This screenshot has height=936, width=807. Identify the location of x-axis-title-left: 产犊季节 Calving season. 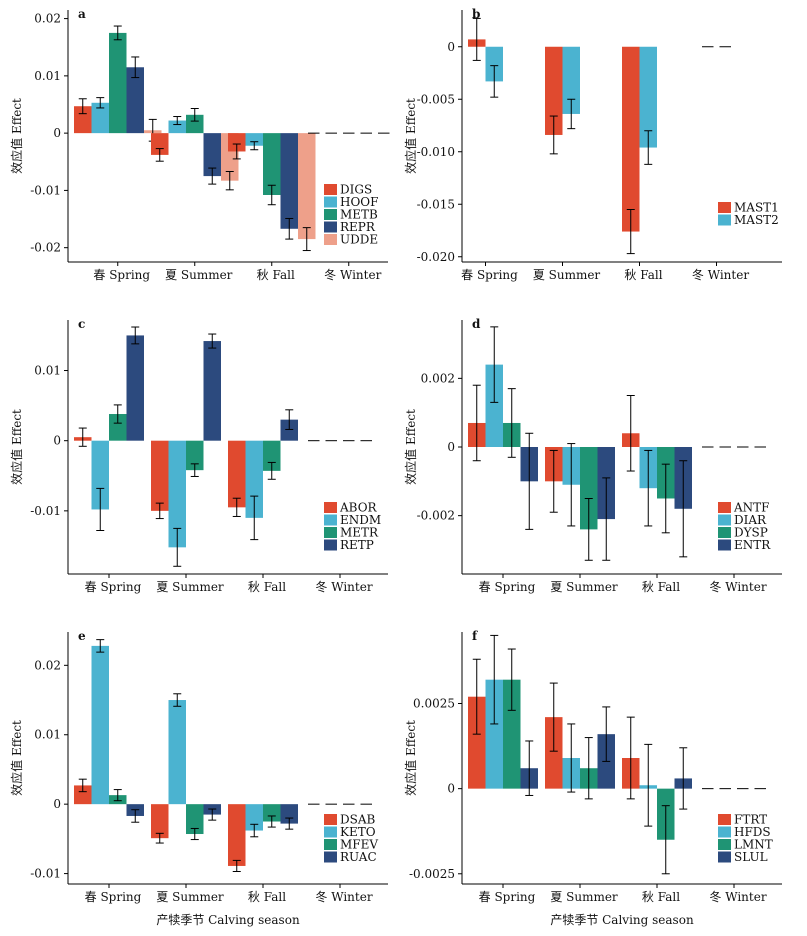
(228, 920).